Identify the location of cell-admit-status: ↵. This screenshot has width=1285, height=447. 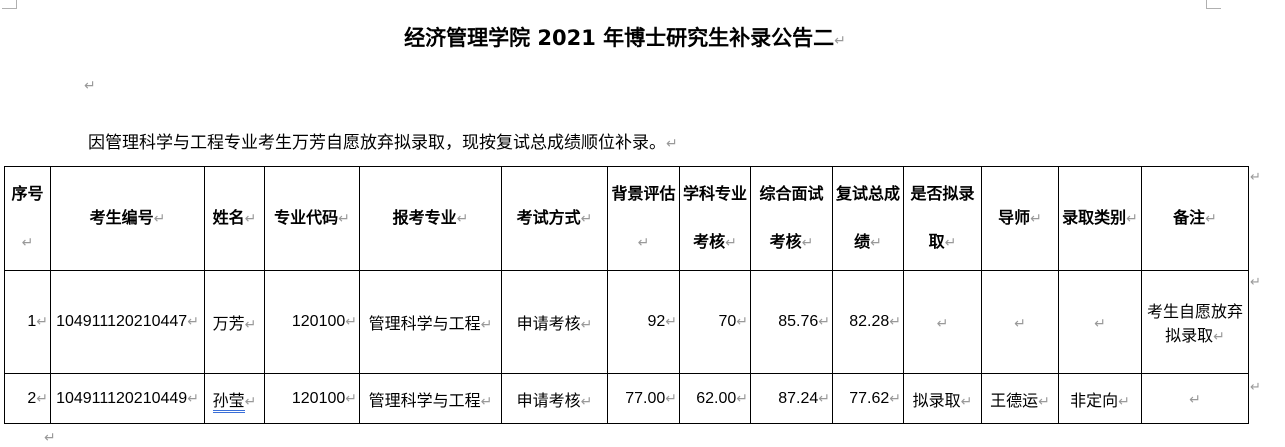
(942, 322).